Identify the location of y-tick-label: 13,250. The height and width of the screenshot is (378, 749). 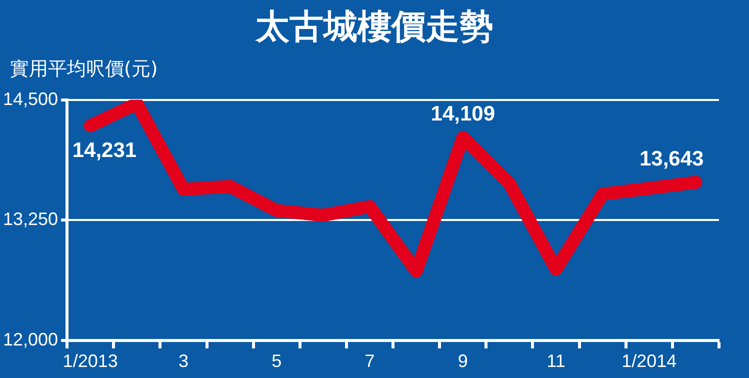
(30, 219).